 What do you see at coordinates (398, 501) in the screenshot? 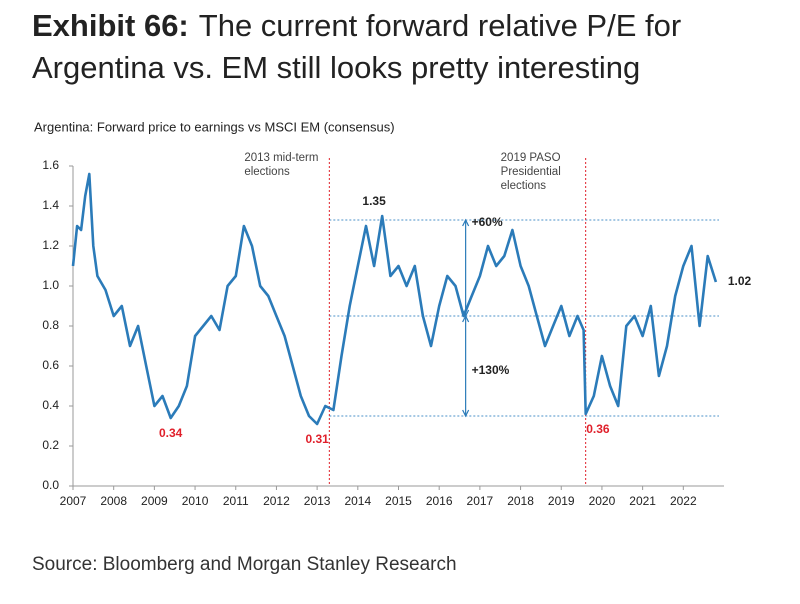
I see `x-tick-label: 2015` at bounding box center [398, 501].